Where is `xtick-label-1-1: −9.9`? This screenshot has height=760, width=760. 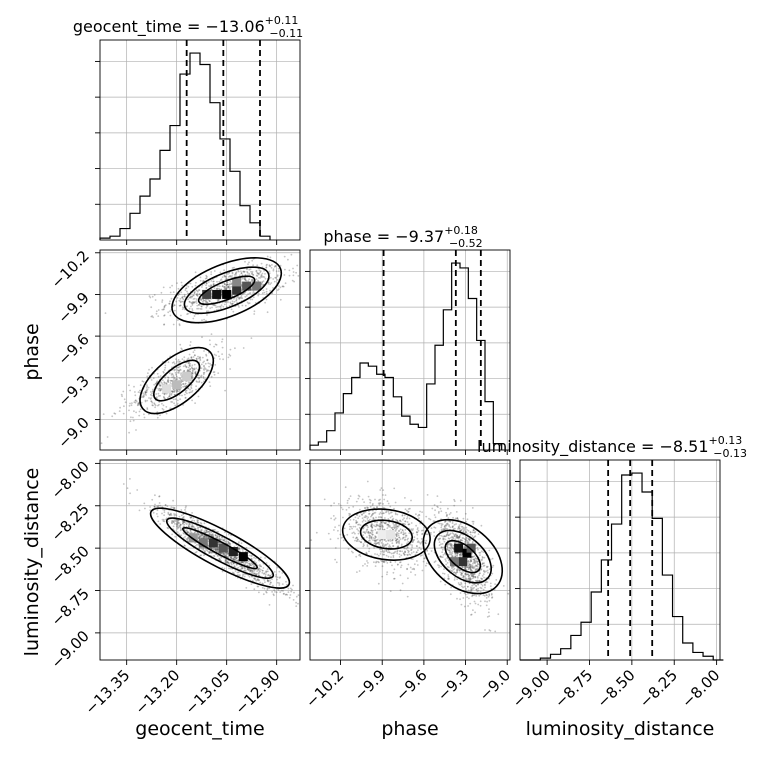
xtick-label-1-1: −9.9 is located at coordinates (370, 685).